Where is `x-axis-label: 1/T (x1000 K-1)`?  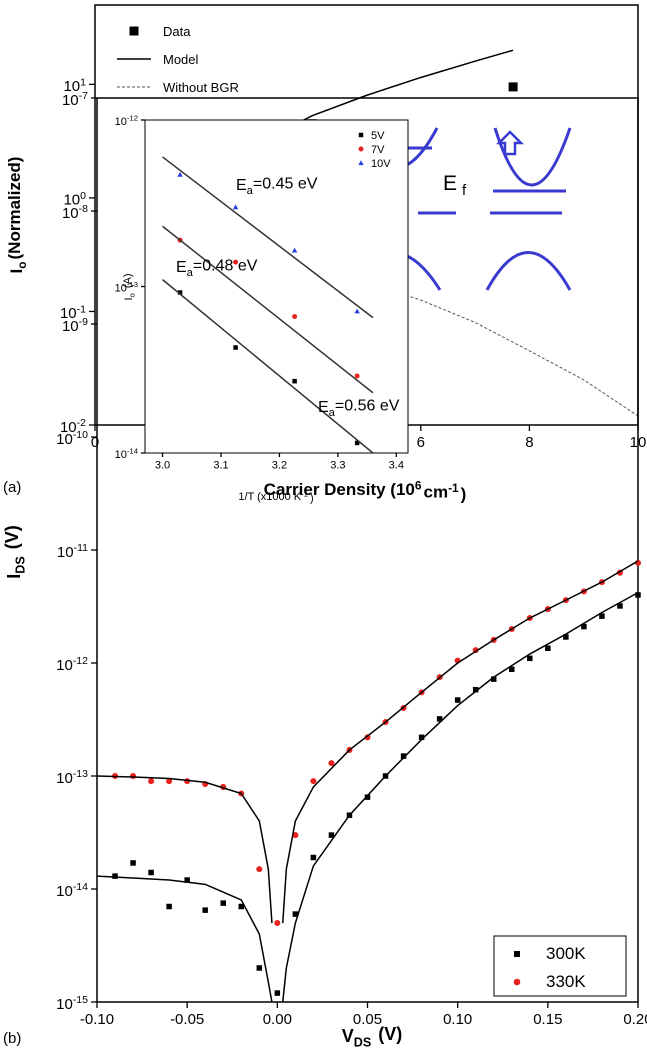
x-axis-label: 1/T (x1000 K-1) is located at coordinates (275, 497).